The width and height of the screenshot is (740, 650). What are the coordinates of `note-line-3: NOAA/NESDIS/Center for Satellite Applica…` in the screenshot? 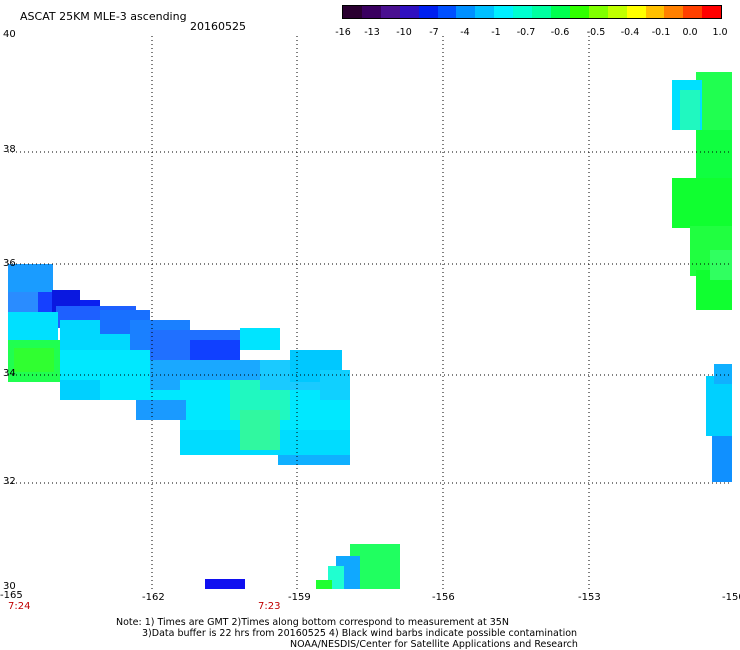 It's located at (434, 644).